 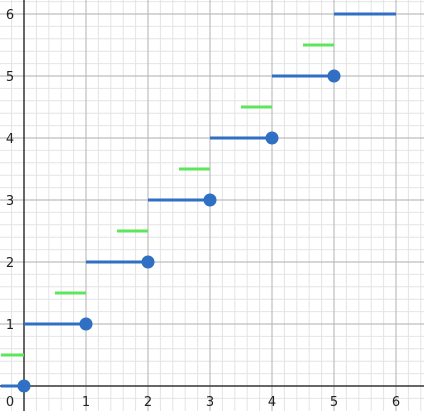 I want to click on x-tick-label-4: 4, so click(x=272, y=402).